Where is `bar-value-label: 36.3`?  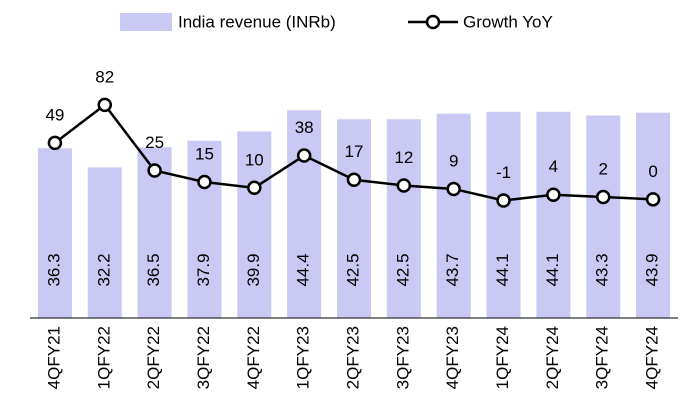 bar-value-label: 36.3 is located at coordinates (53, 269).